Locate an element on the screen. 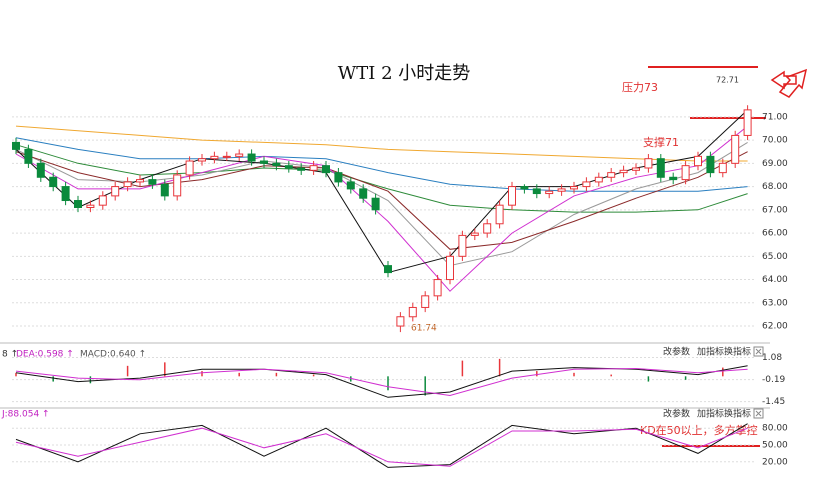  indicator-label: DEA:0.598 ↑ is located at coordinates (45, 355).